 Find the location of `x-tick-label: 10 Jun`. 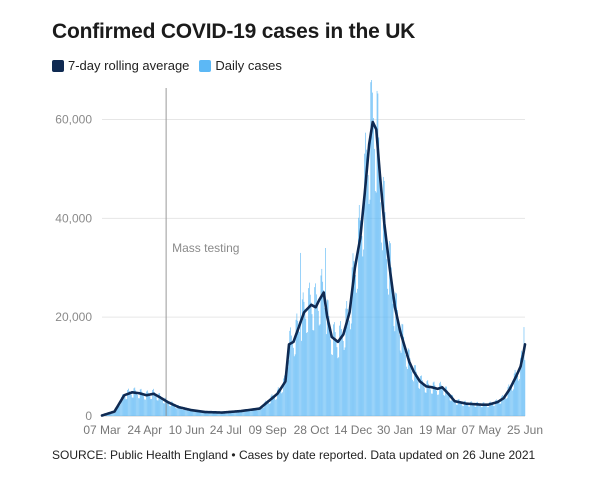

x-tick-label: 10 Jun is located at coordinates (187, 430).